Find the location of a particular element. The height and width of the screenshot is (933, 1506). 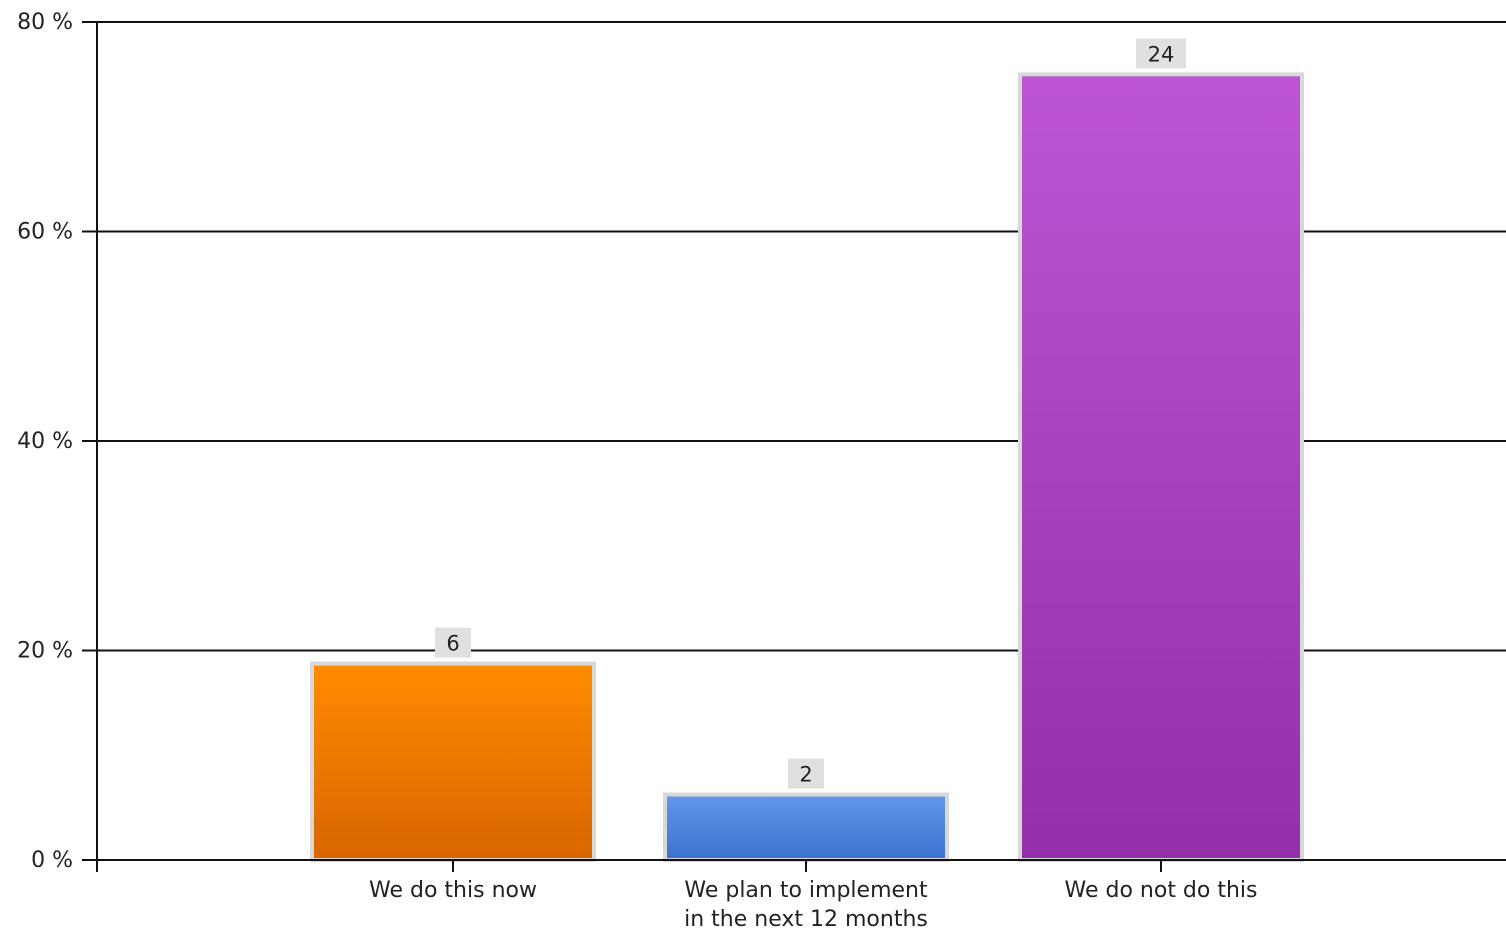

y-tick-label: 60 % is located at coordinates (45, 232).